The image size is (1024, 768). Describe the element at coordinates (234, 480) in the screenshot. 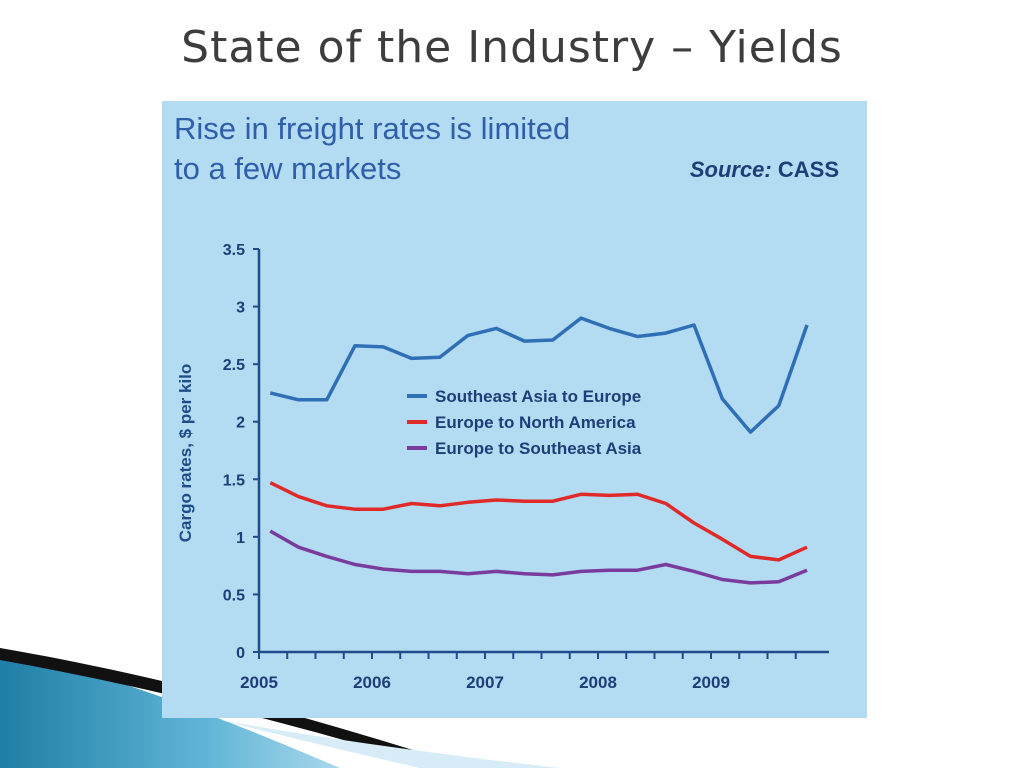

I see `y-tick-label: 1.5` at that location.